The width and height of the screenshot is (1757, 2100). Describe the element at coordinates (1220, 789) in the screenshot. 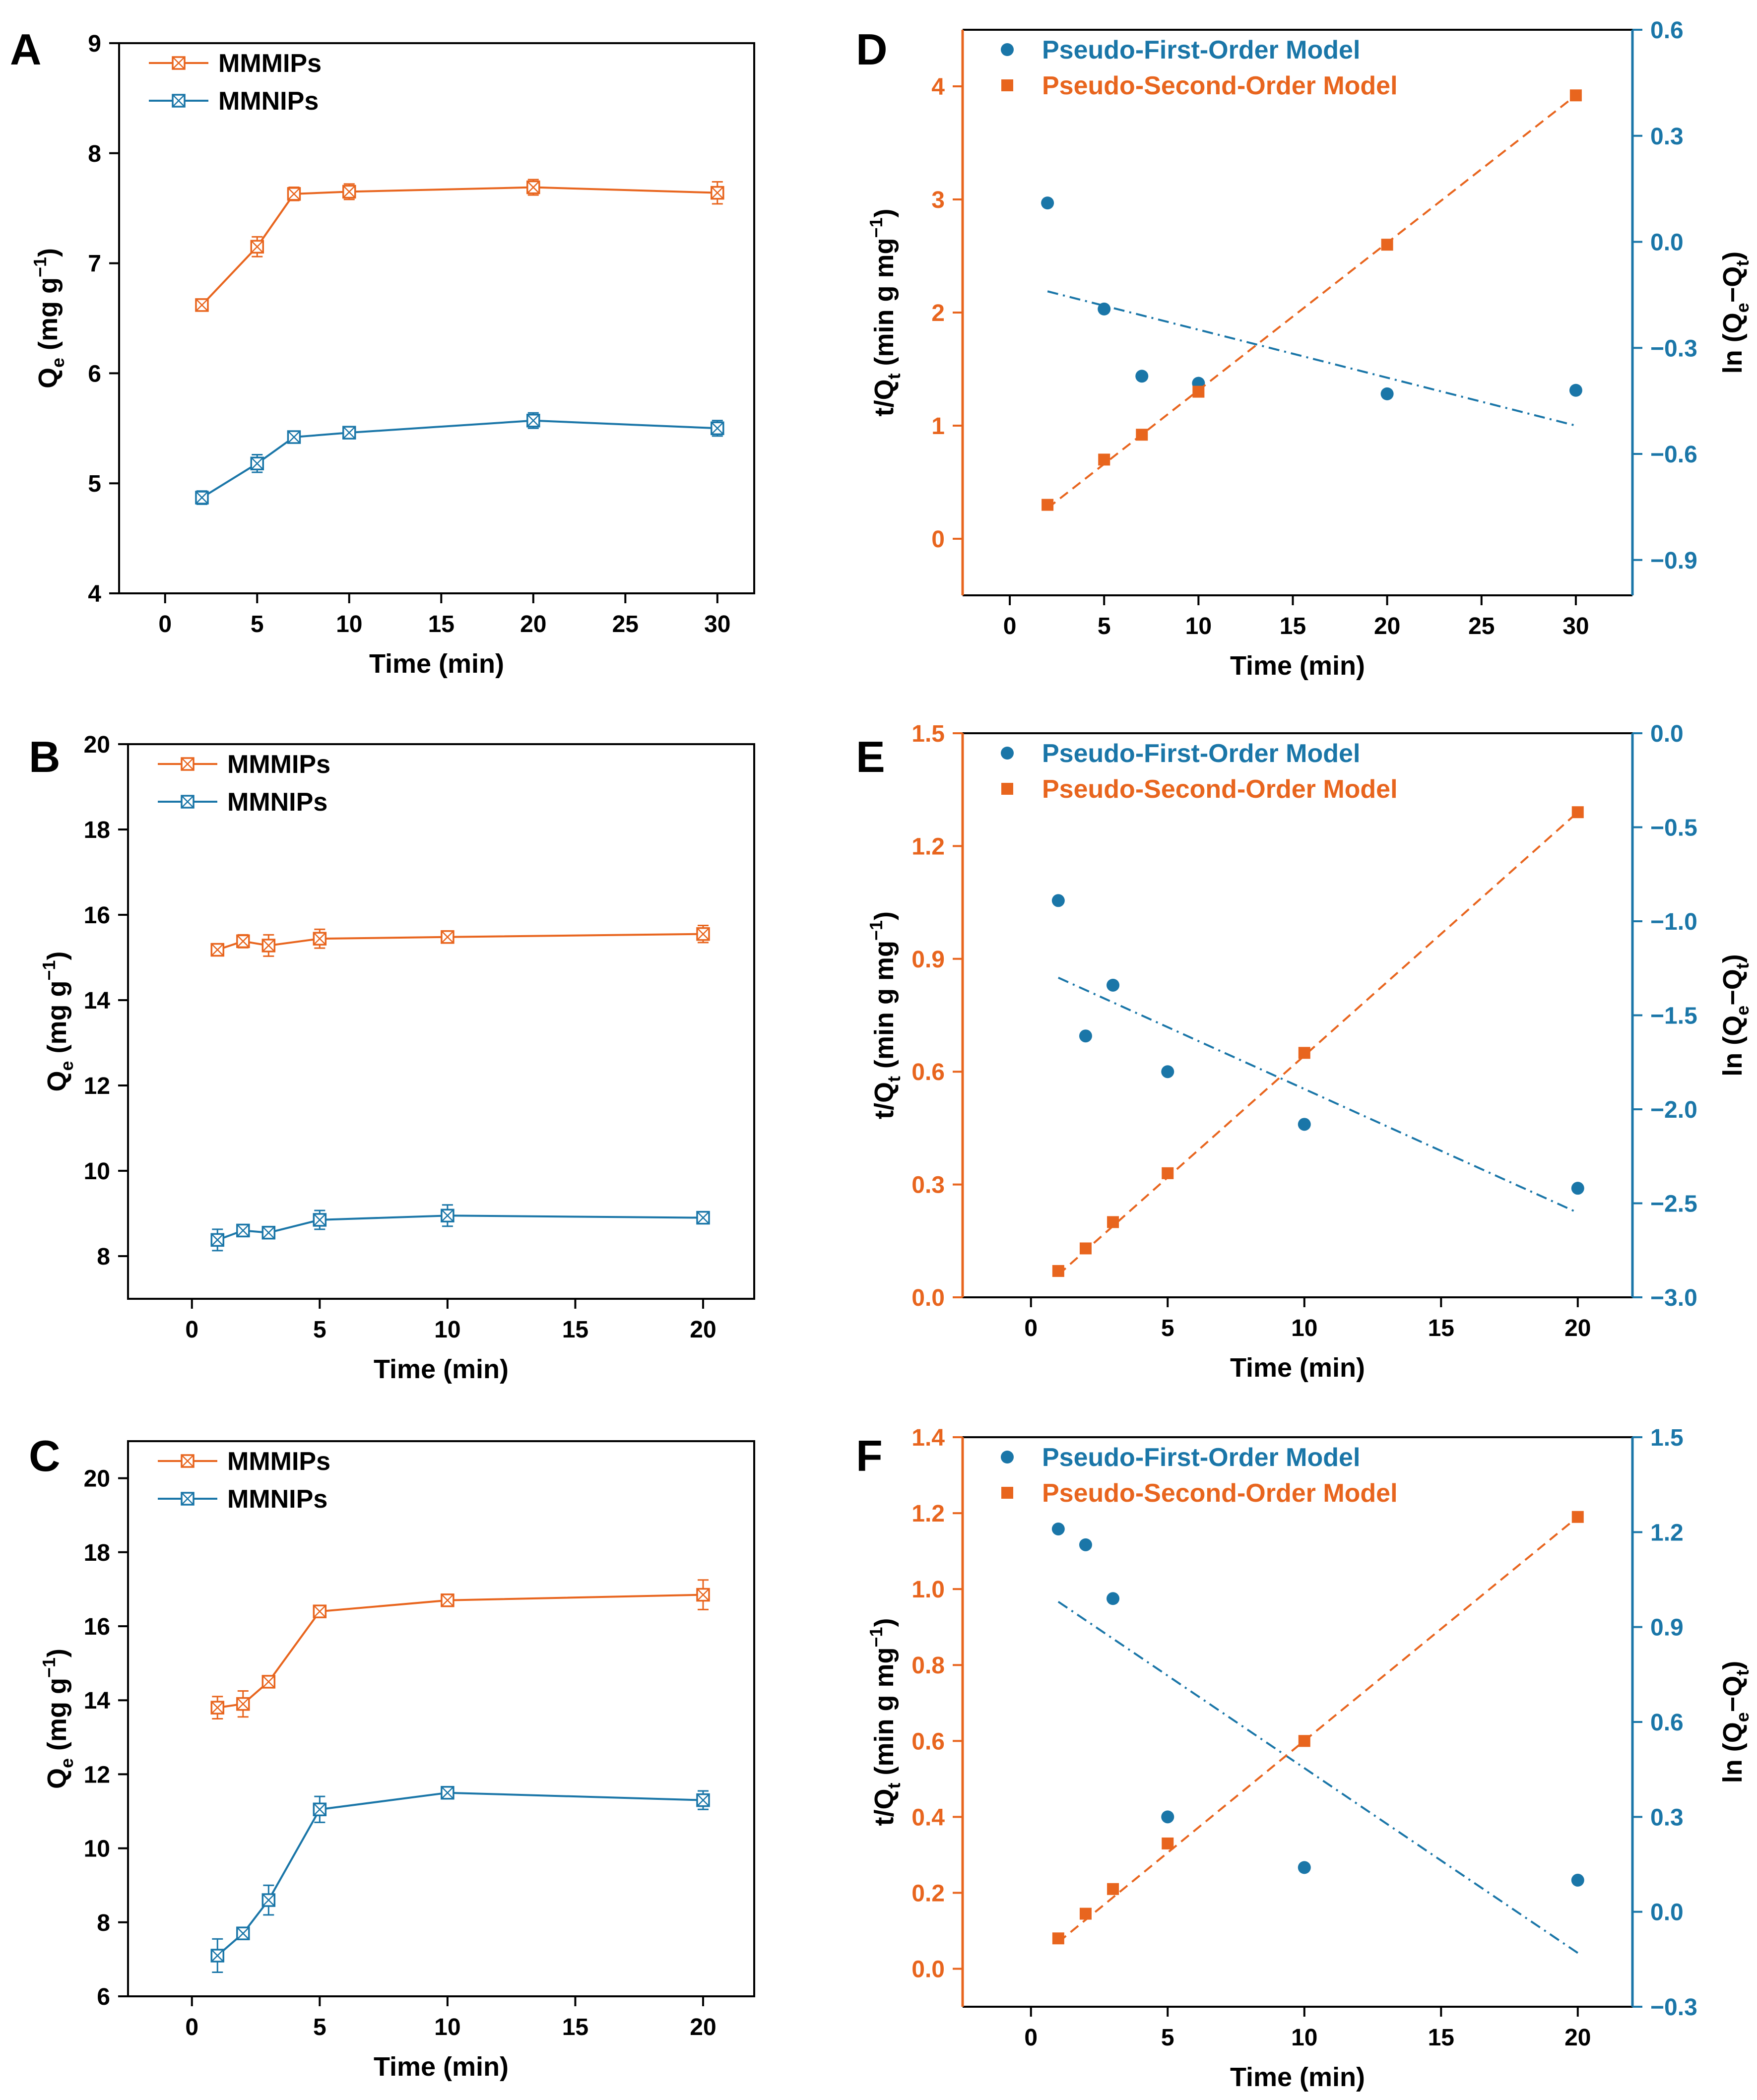

I see `legend-label: Pseudo-Second-Order Model` at that location.